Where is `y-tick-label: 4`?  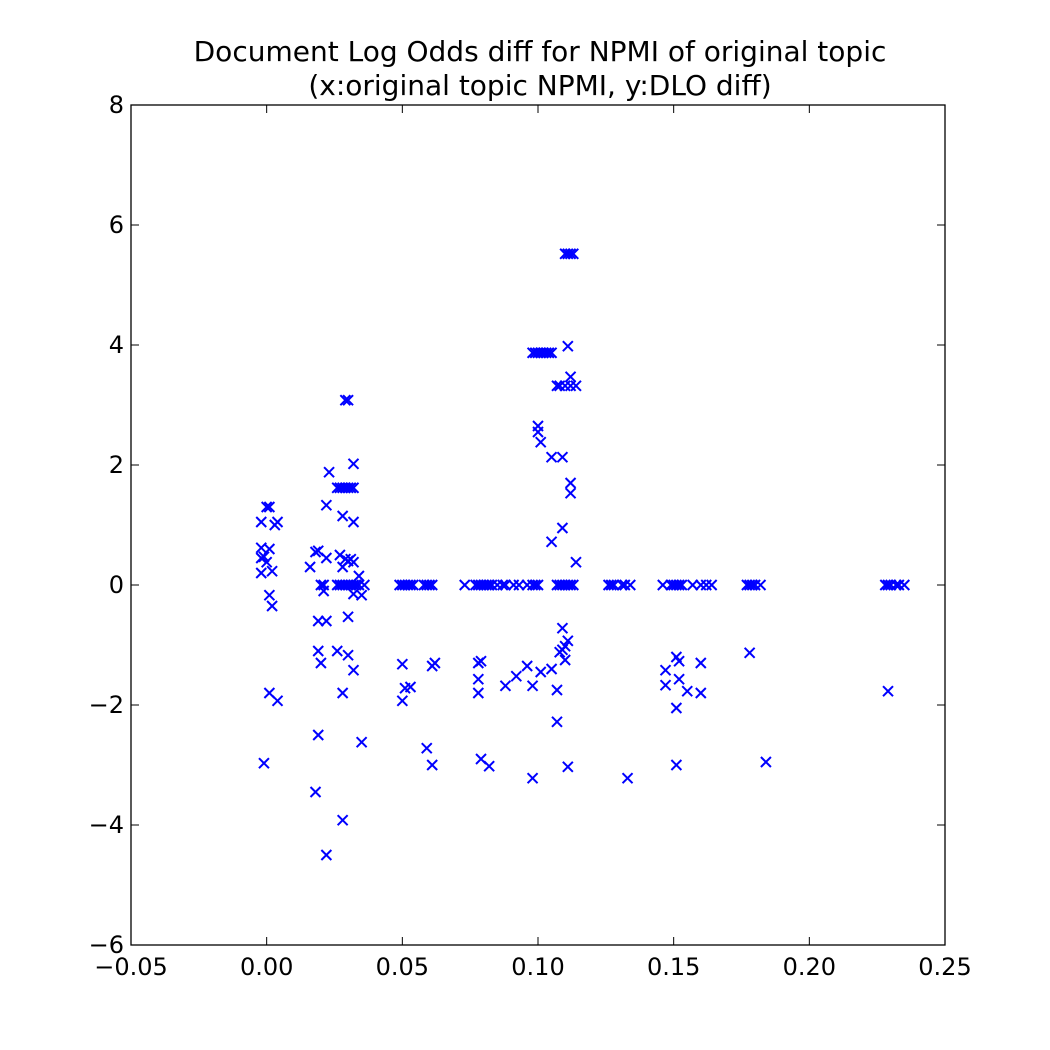
y-tick-label: 4 is located at coordinates (116, 345).